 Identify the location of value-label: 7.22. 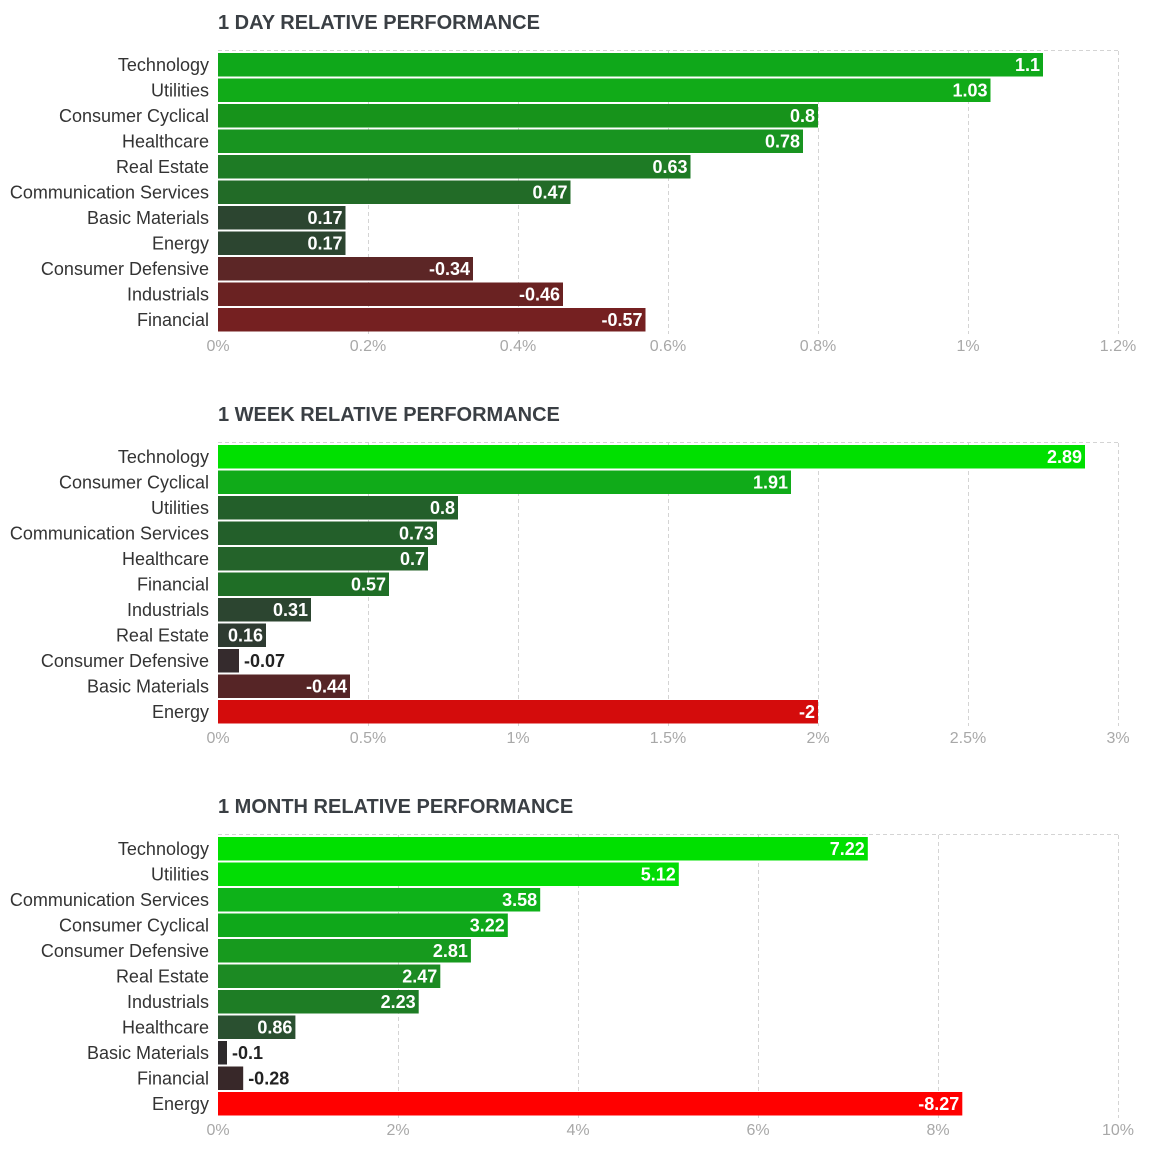
(847, 849).